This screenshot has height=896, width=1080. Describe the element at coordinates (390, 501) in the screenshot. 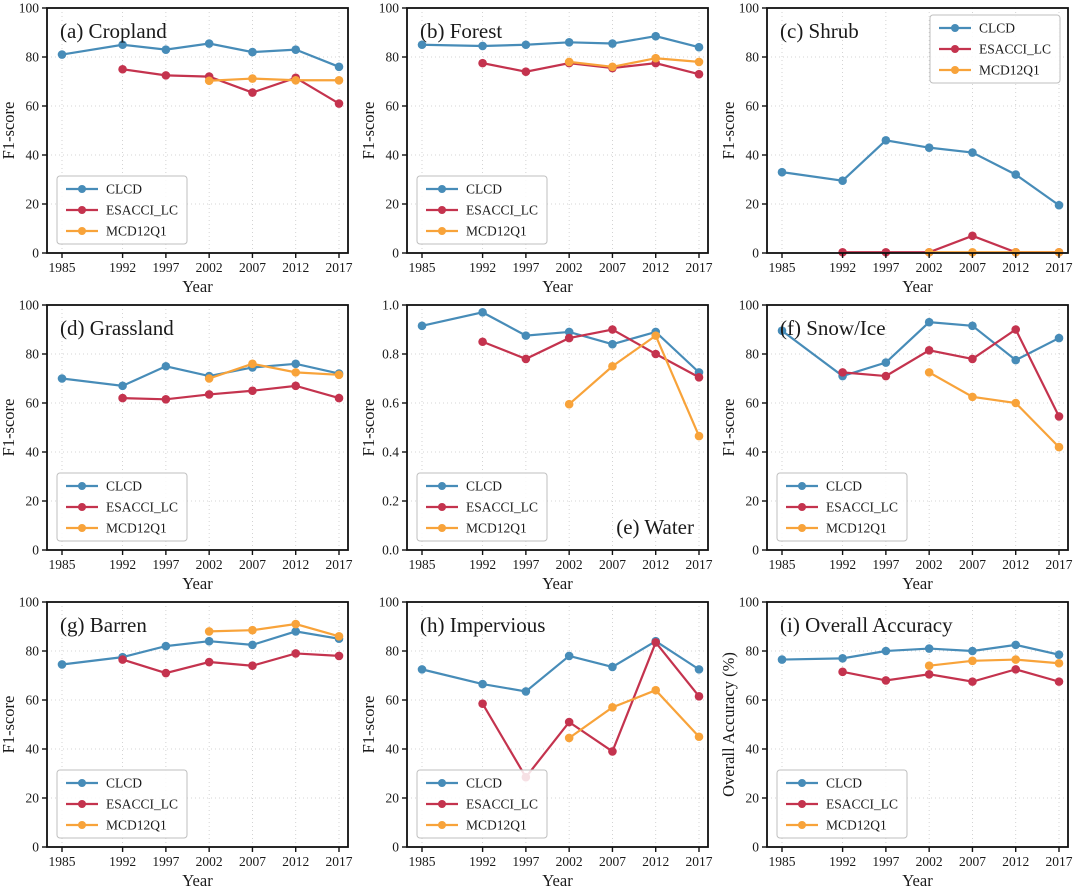

I see `y-tick-label: 0.2` at that location.